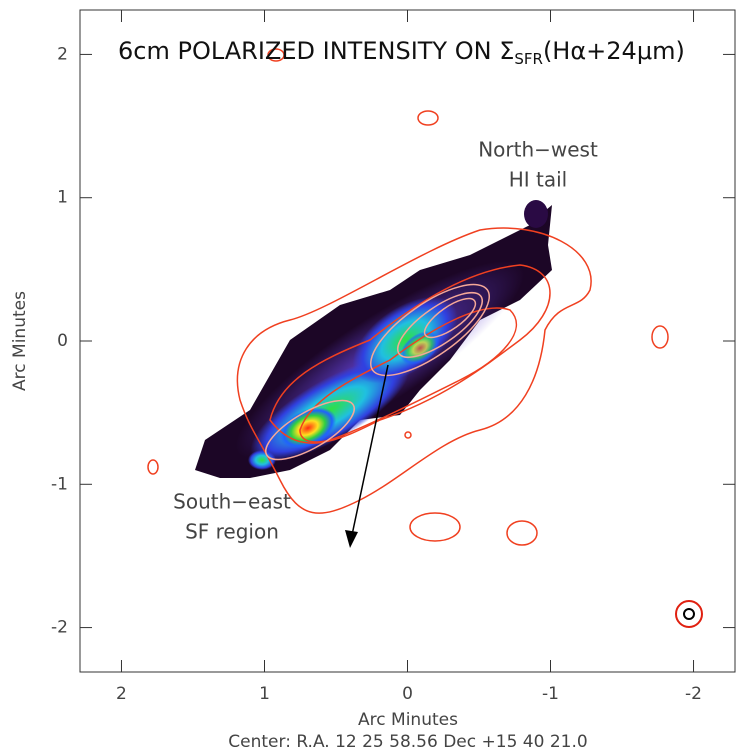 The width and height of the screenshot is (737, 756). Describe the element at coordinates (408, 720) in the screenshot. I see `x-axis-label: Arc Minutes` at that location.